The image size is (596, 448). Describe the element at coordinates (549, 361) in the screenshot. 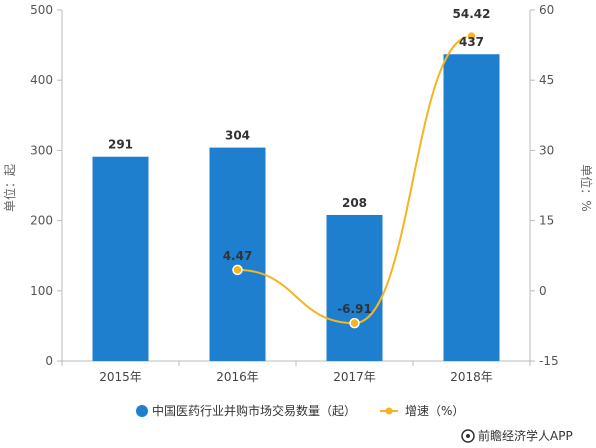

I see `y-tick-label-right: -15` at that location.